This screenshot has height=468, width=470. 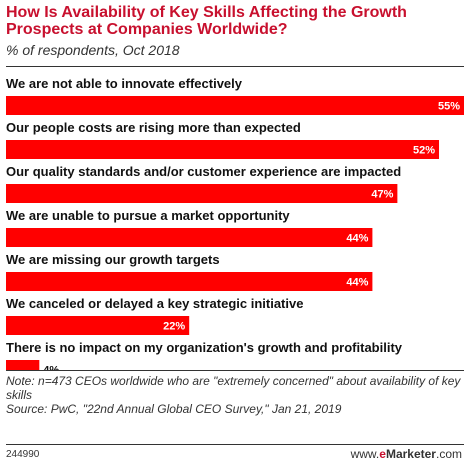 What do you see at coordinates (23, 454) in the screenshot?
I see `chart-id: 244990` at bounding box center [23, 454].